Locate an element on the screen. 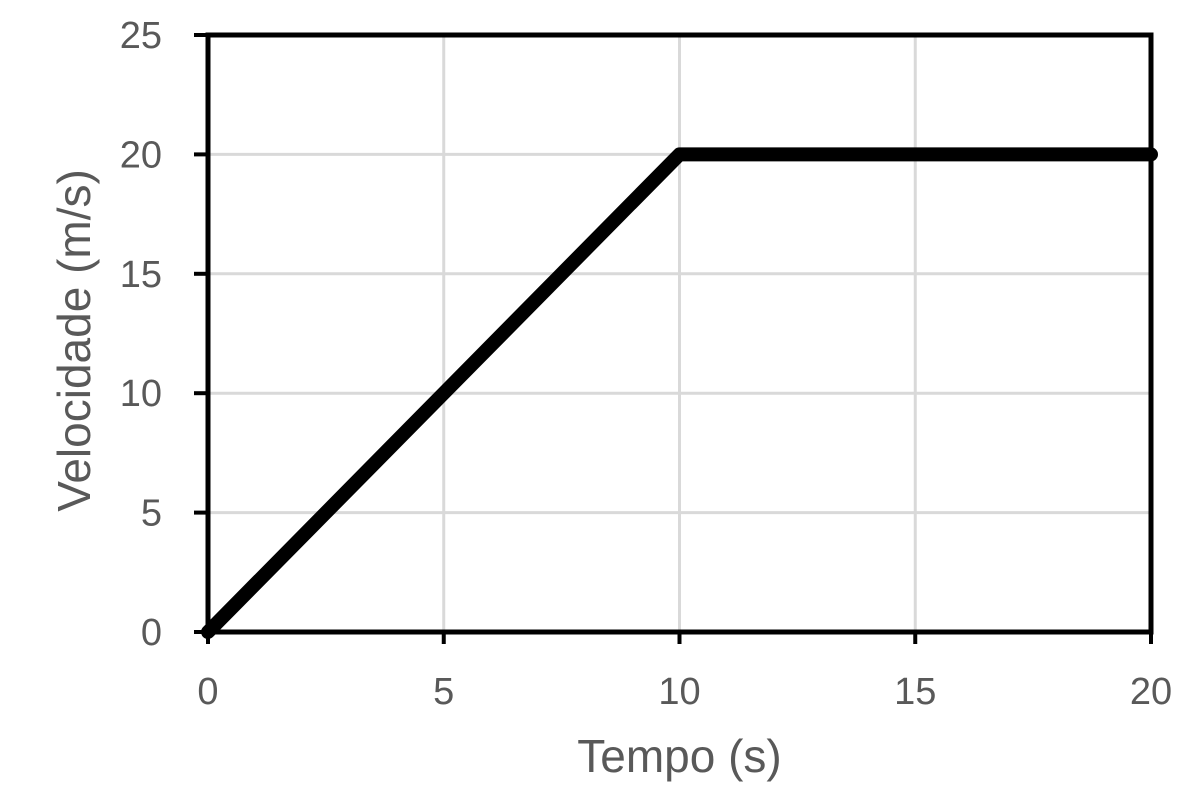 The height and width of the screenshot is (798, 1200). y-tick-label: 0 is located at coordinates (151, 633).